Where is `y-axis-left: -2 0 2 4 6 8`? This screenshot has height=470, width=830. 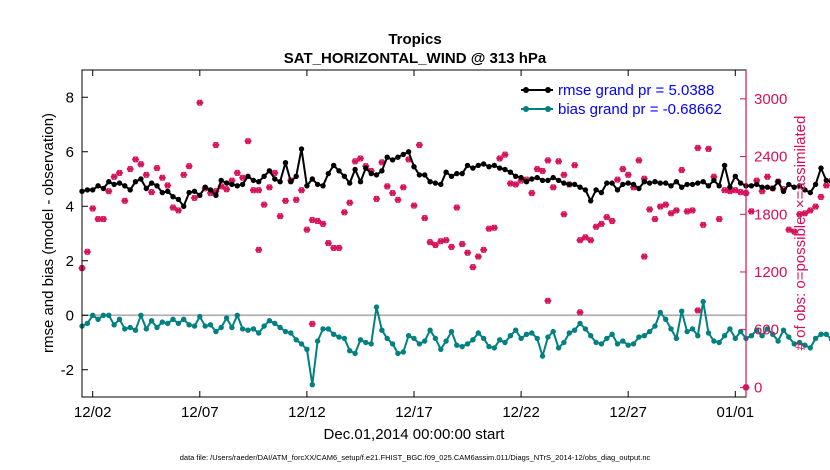 y-axis-left: -2 0 2 4 6 8 is located at coordinates (74, 234).